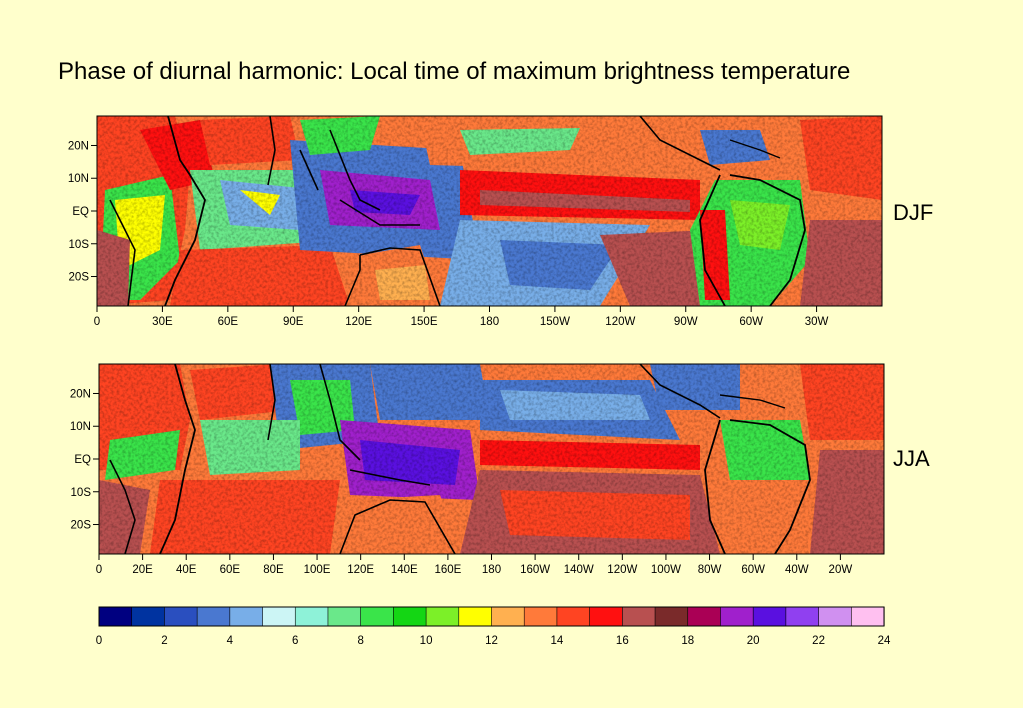 The height and width of the screenshot is (708, 1023). I want to click on colorbar-label: 18, so click(687, 641).